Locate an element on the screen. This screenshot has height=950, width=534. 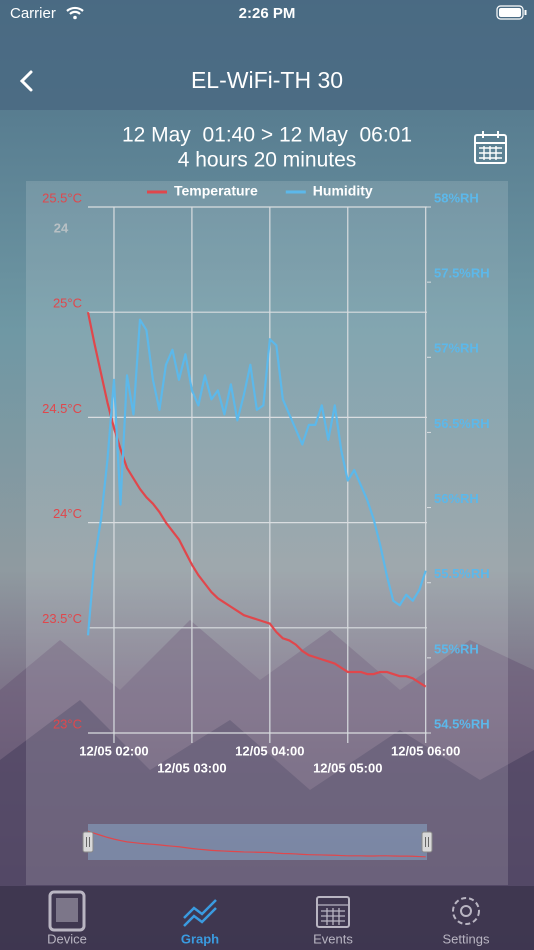
y2-tick-label: 56.5%RH is located at coordinates (462, 423).